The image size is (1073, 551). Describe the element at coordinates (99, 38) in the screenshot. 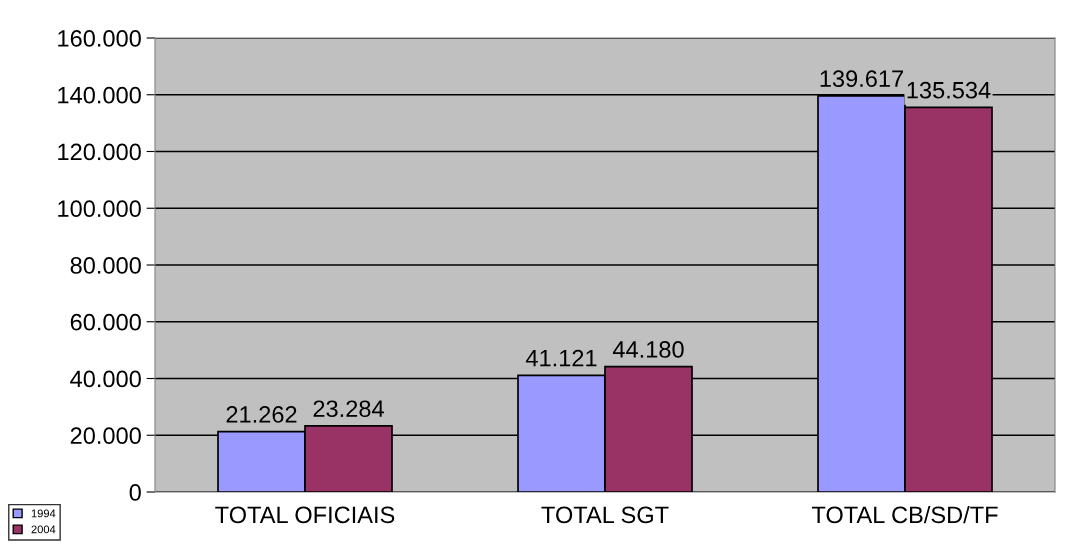

I see `y-tick-label: 160.000` at that location.